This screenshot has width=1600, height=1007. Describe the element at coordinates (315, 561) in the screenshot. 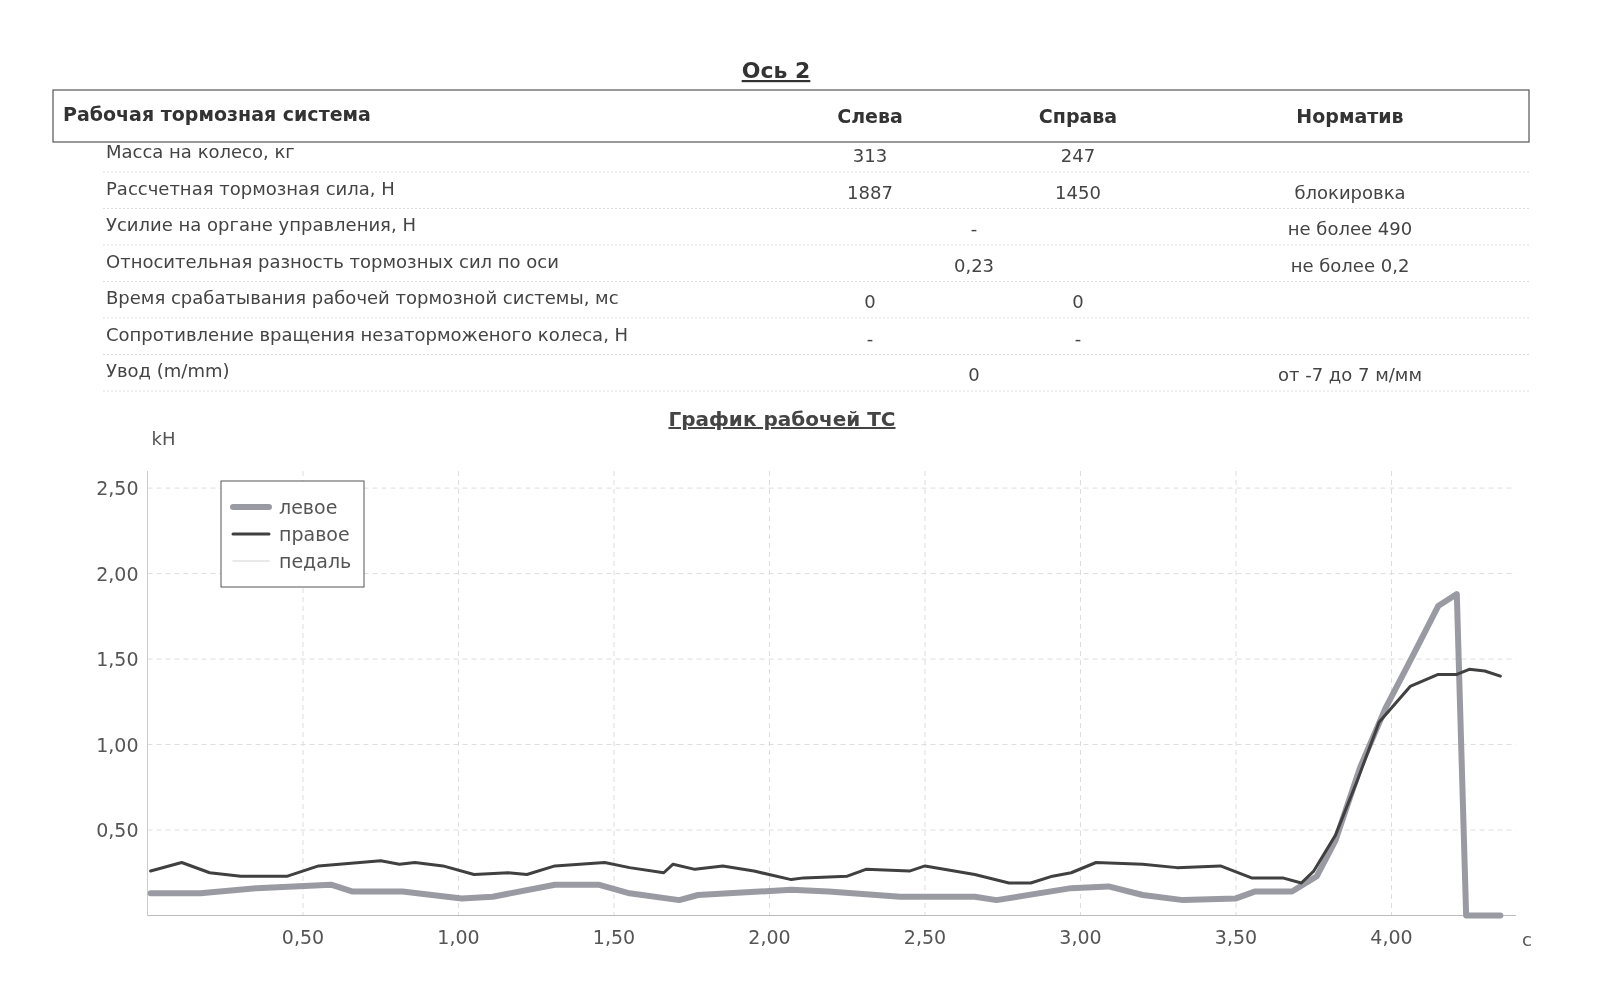

I see `legend-label: педаль` at that location.